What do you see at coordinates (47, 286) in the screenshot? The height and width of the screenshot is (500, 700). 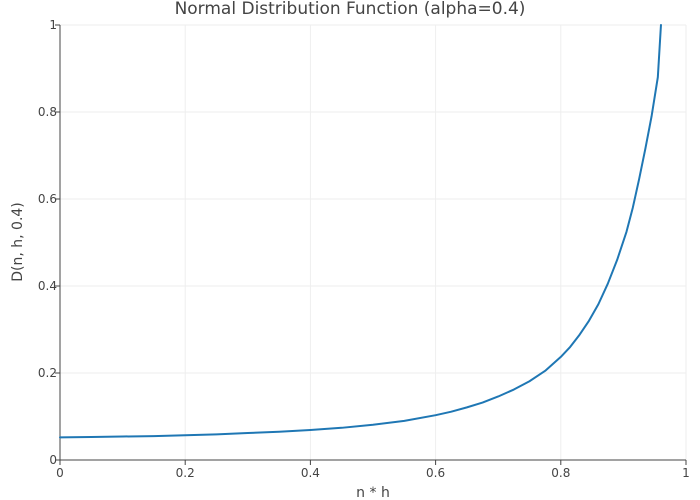 I see `y-tick-label: 0.4` at bounding box center [47, 286].